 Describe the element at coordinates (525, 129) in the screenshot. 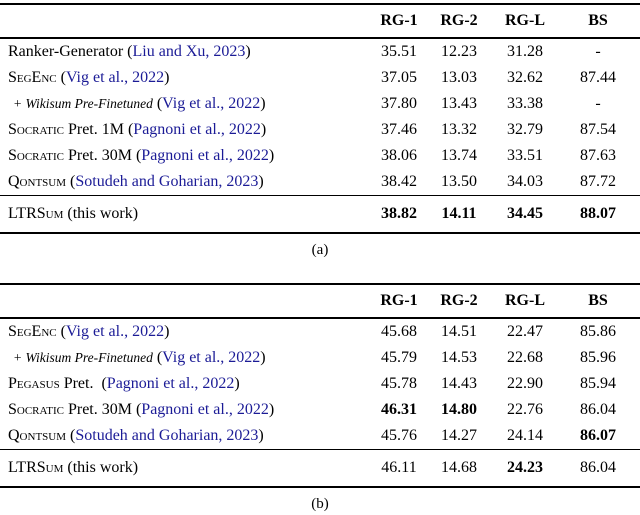

I see `metric-value: 32.79` at that location.